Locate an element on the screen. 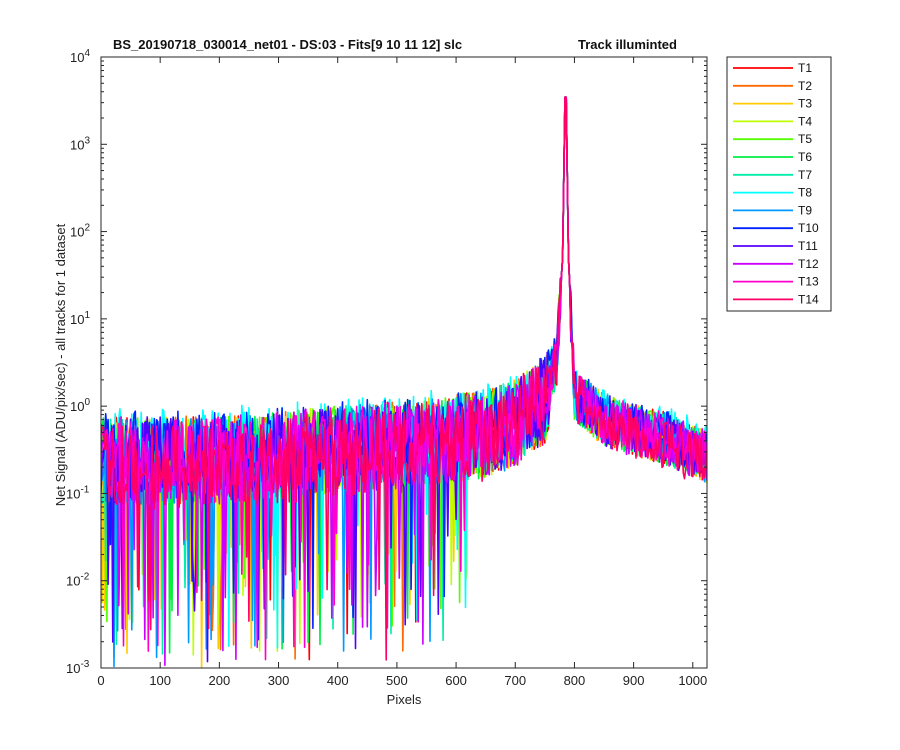  legend-entry-t3: T3 is located at coordinates (805, 104).